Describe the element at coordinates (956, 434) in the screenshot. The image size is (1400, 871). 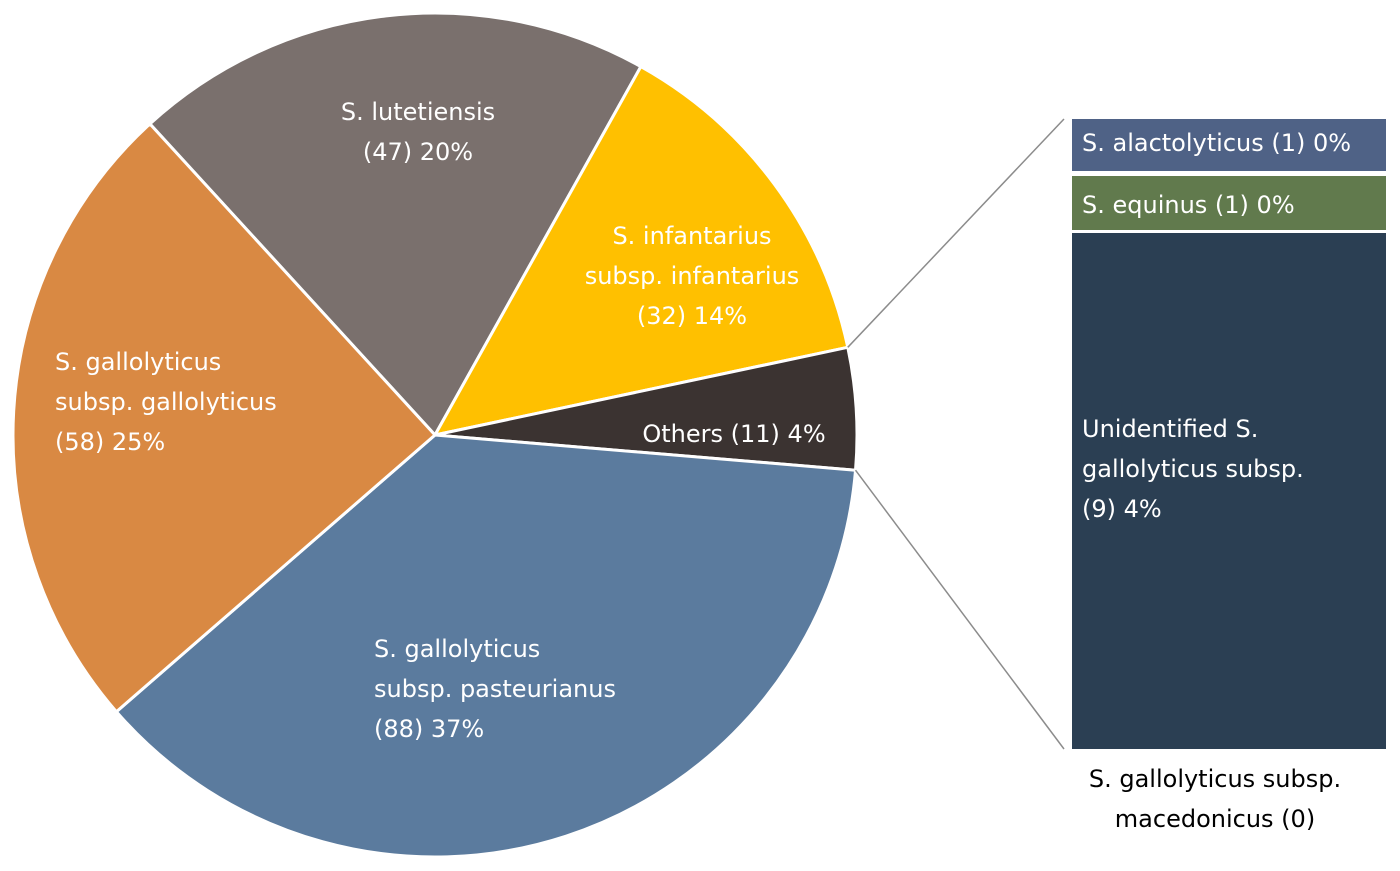
I see `connector-lines` at that location.